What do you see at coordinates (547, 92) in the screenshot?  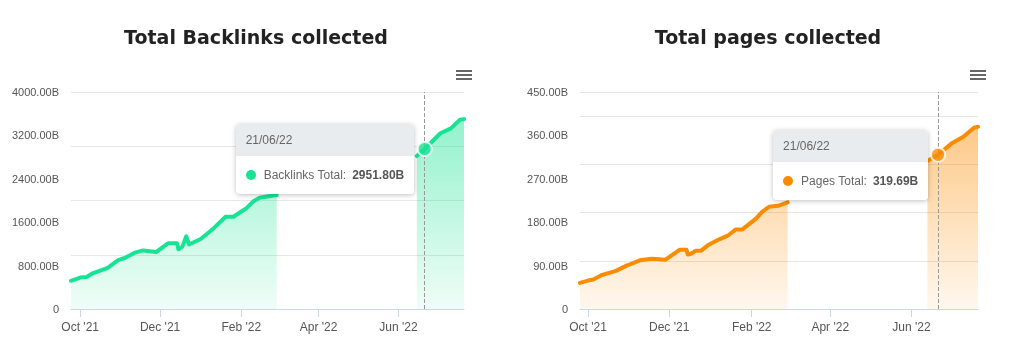 I see `y-tick-label: 450.00B` at bounding box center [547, 92].